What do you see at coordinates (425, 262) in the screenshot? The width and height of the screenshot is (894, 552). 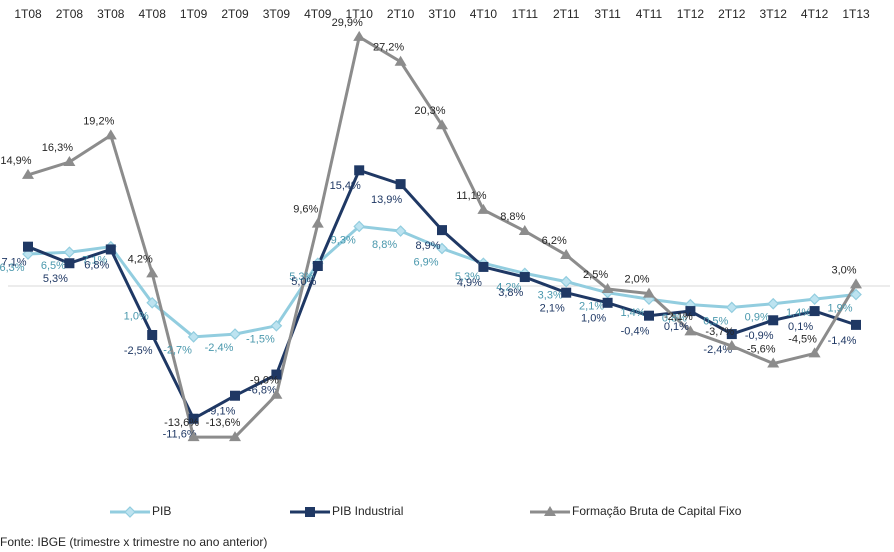 I see `data-label: 6,9%` at bounding box center [425, 262].